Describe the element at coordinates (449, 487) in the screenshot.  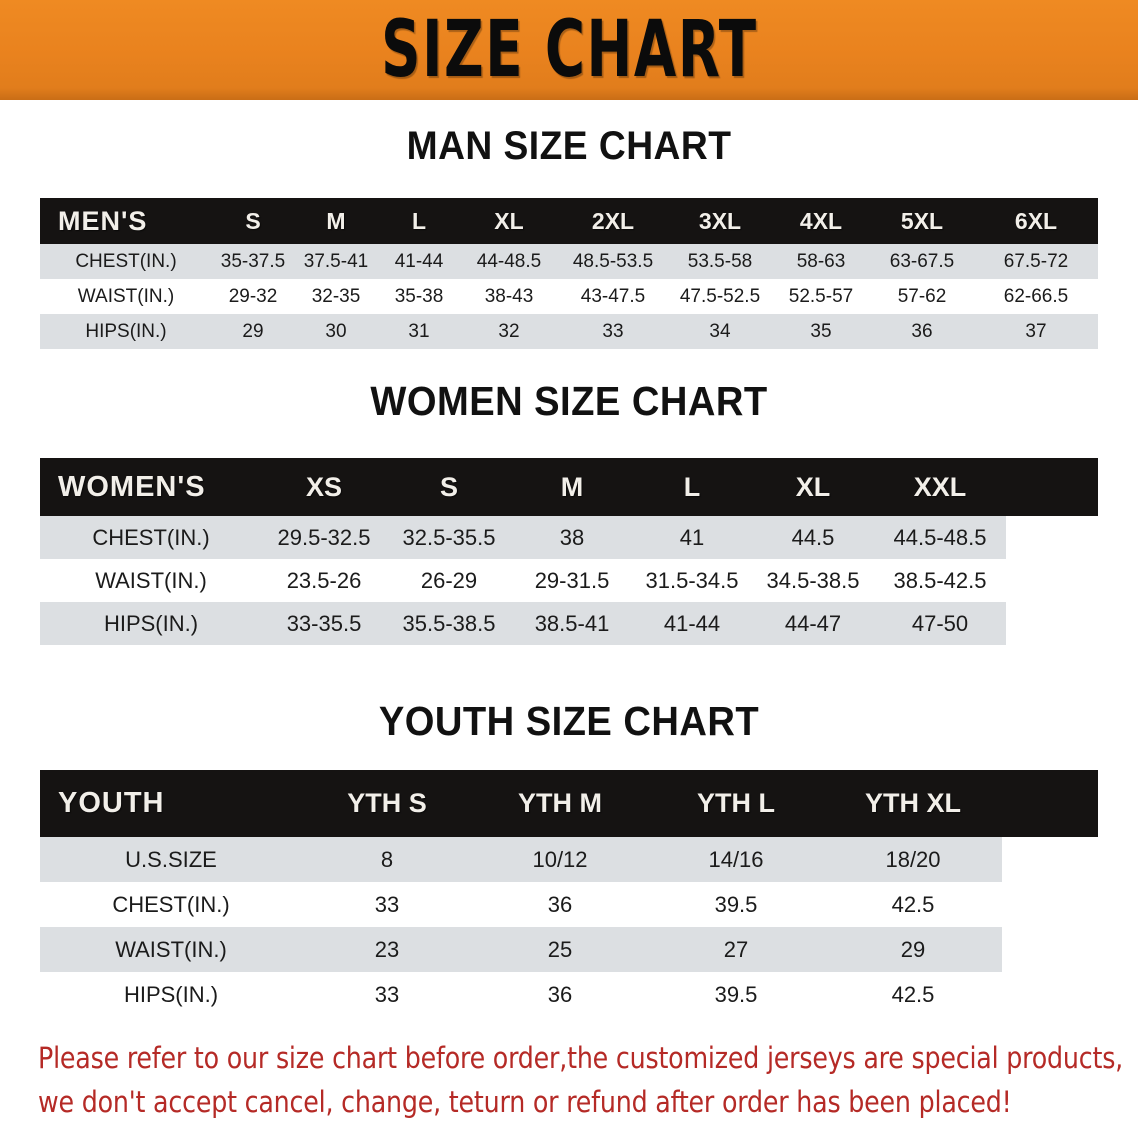
I see `women-col-header-1: S` at that location.